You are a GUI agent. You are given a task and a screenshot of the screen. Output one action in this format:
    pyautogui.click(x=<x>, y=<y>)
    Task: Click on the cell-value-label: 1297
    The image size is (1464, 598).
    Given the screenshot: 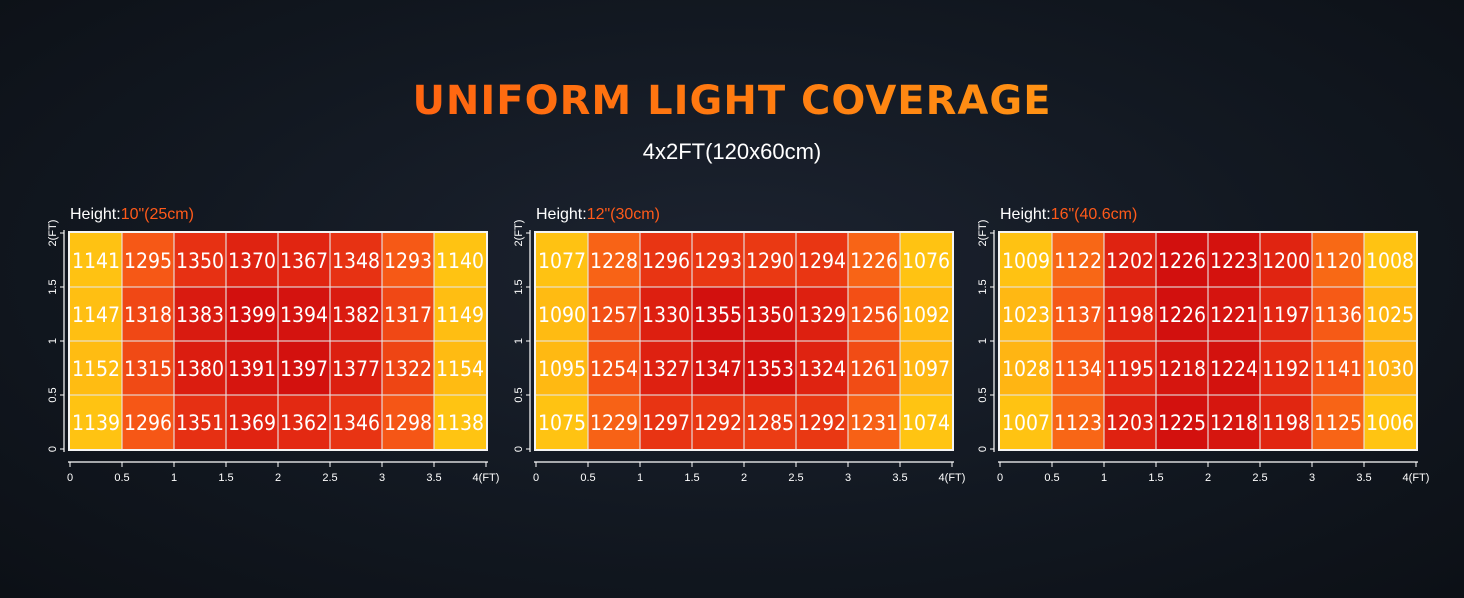 What is the action you would take?
    pyautogui.click(x=666, y=423)
    